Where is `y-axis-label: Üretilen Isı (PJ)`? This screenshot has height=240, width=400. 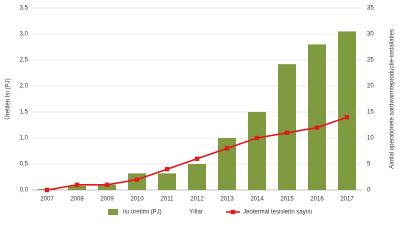 y-axis-label: Üretilen Isı (PJ) is located at coordinates (8, 98).